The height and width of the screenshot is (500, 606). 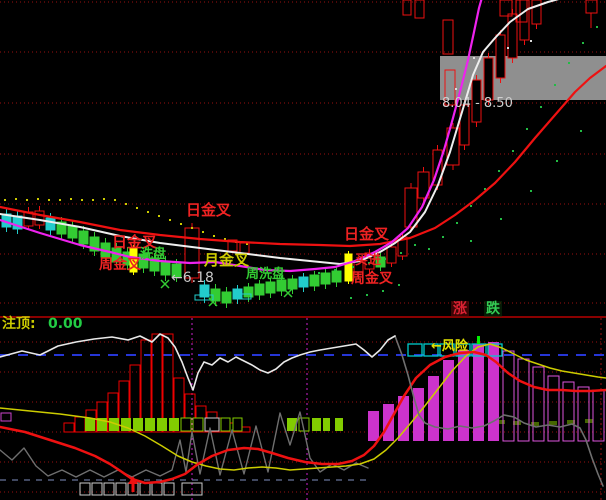 I want to click on low-price-label: ←6.18, so click(x=192, y=278).